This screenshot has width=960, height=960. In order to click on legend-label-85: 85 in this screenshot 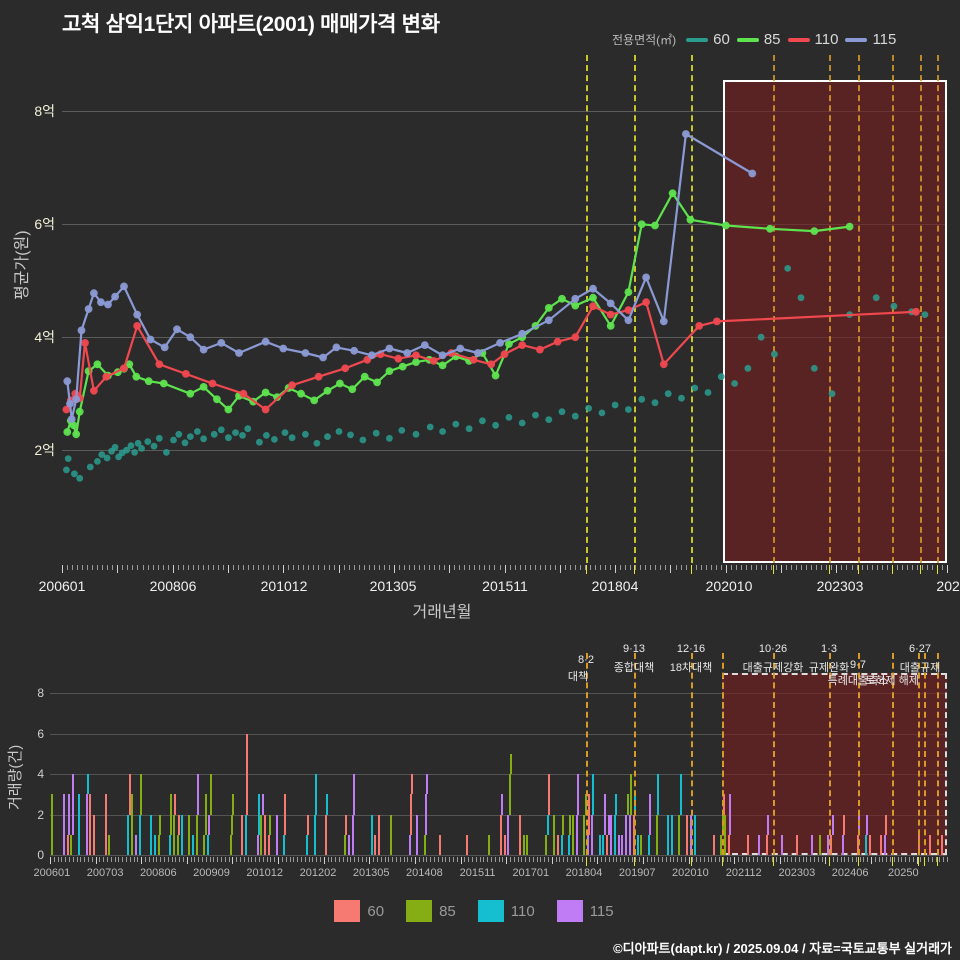, I will do `click(772, 39)`.